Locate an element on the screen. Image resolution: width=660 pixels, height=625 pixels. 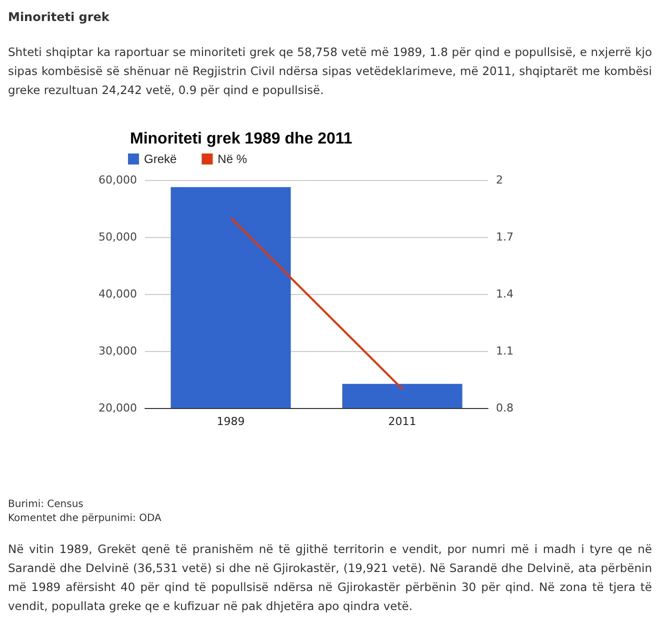
y2-tick-label: 2 is located at coordinates (499, 180).